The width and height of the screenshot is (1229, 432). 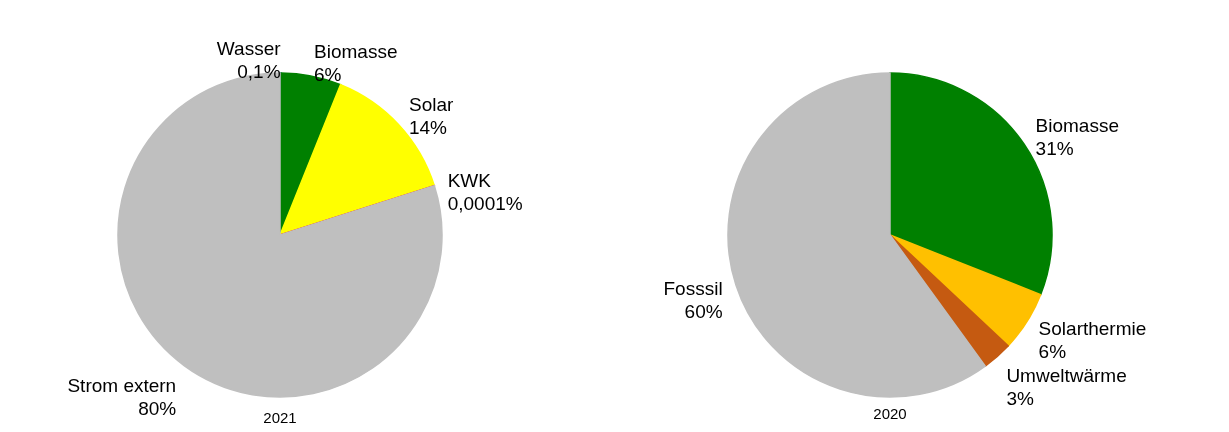 What do you see at coordinates (249, 48) in the screenshot?
I see `slice-label: Wasser` at bounding box center [249, 48].